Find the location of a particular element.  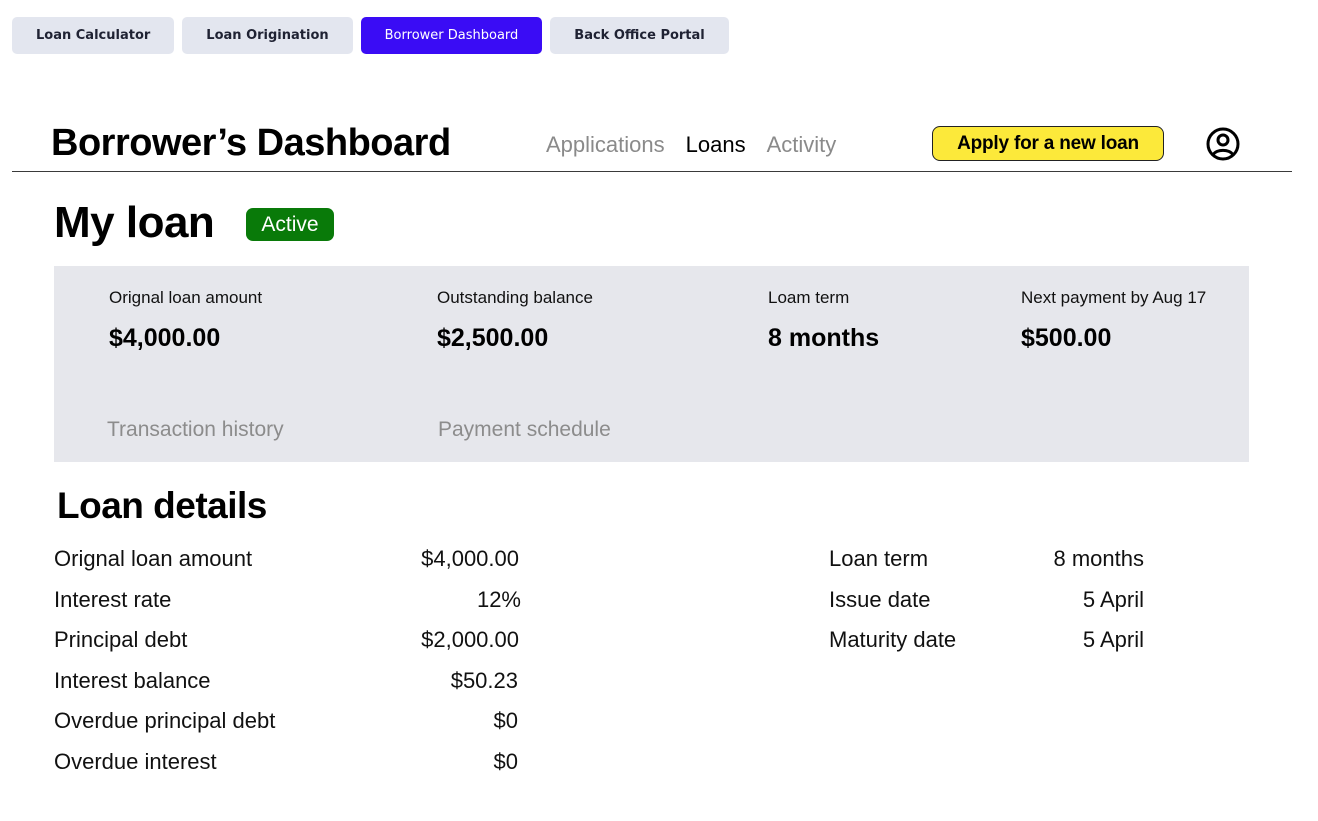

stat-label: Orignal loan amount is located at coordinates (186, 297).